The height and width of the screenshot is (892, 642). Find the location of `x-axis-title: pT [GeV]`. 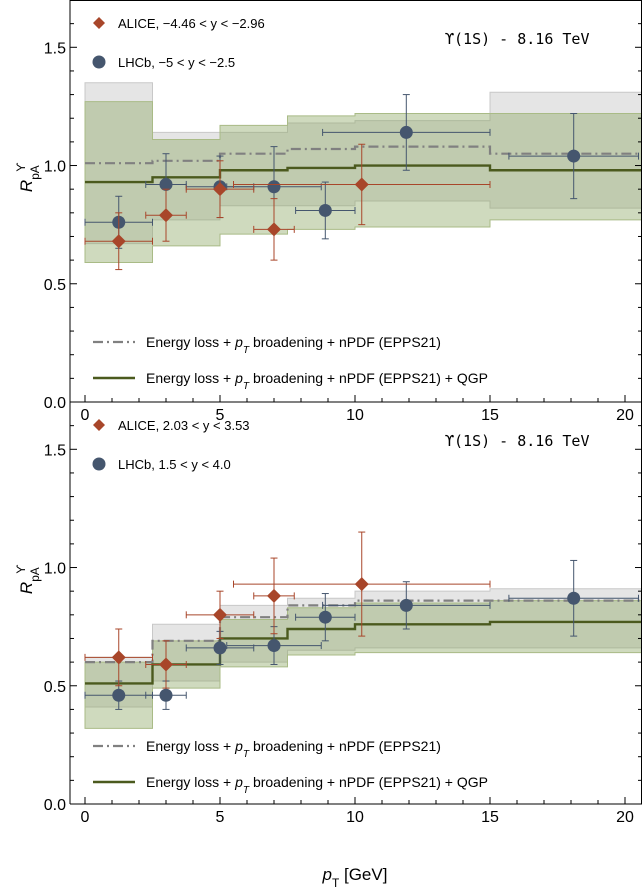

x-axis-title: pT [GeV] is located at coordinates (355, 877).